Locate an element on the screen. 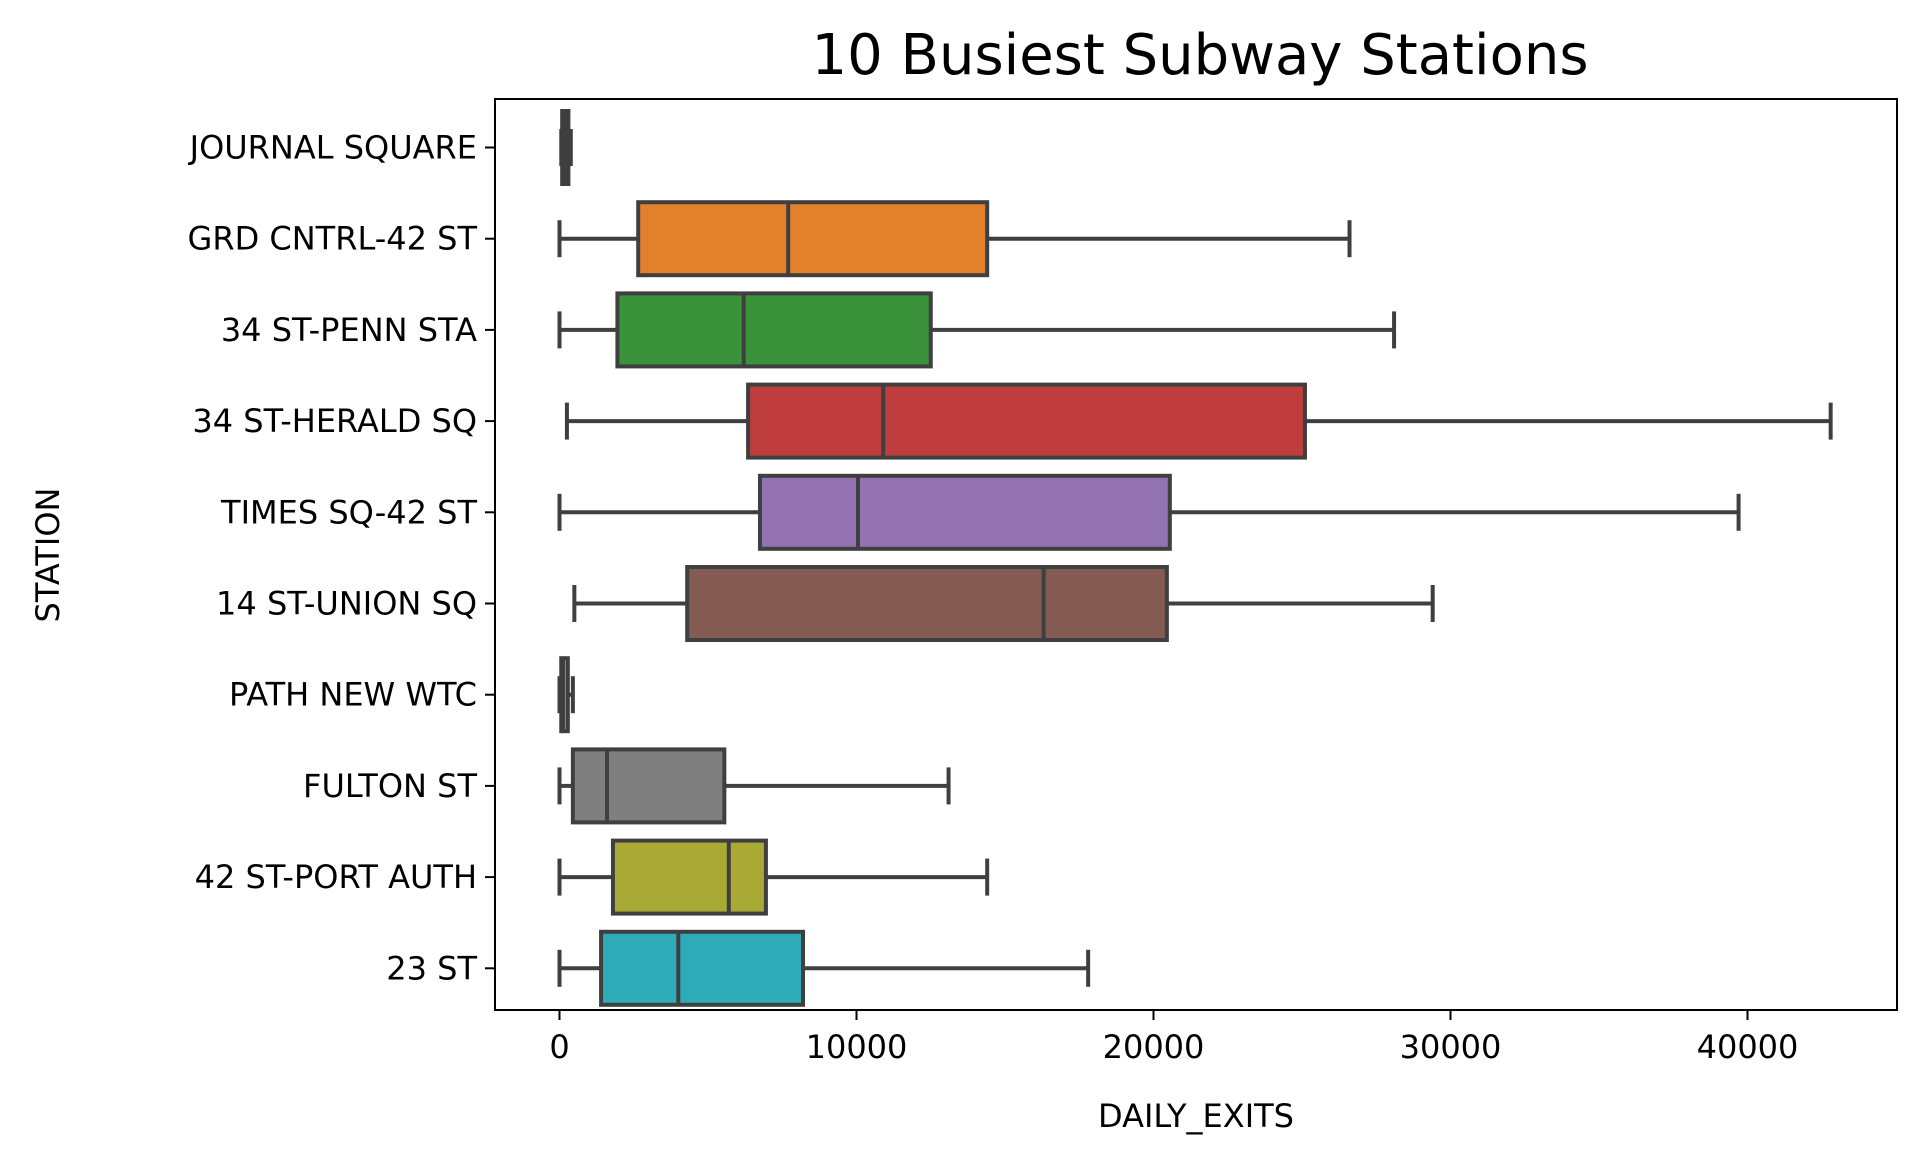  x-tick-label: 0 is located at coordinates (559, 1047).